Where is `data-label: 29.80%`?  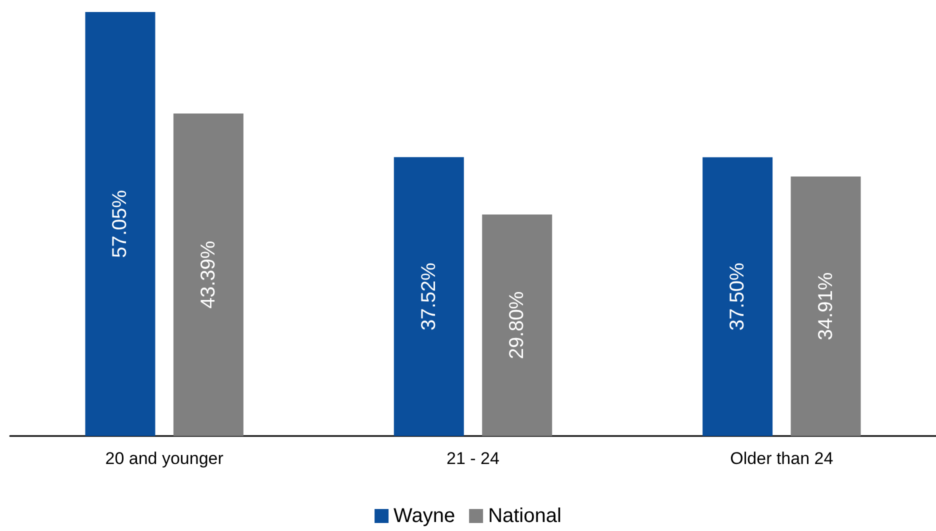
data-label: 29.80% is located at coordinates (517, 325).